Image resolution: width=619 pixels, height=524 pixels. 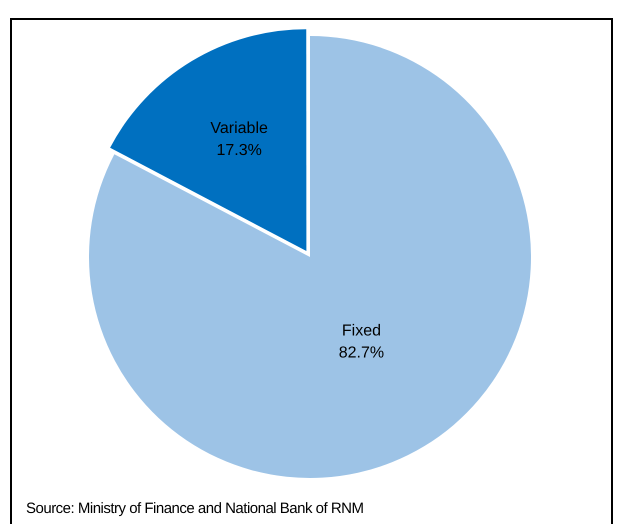 What do you see at coordinates (361, 331) in the screenshot?
I see `slice-label: Fixed` at bounding box center [361, 331].